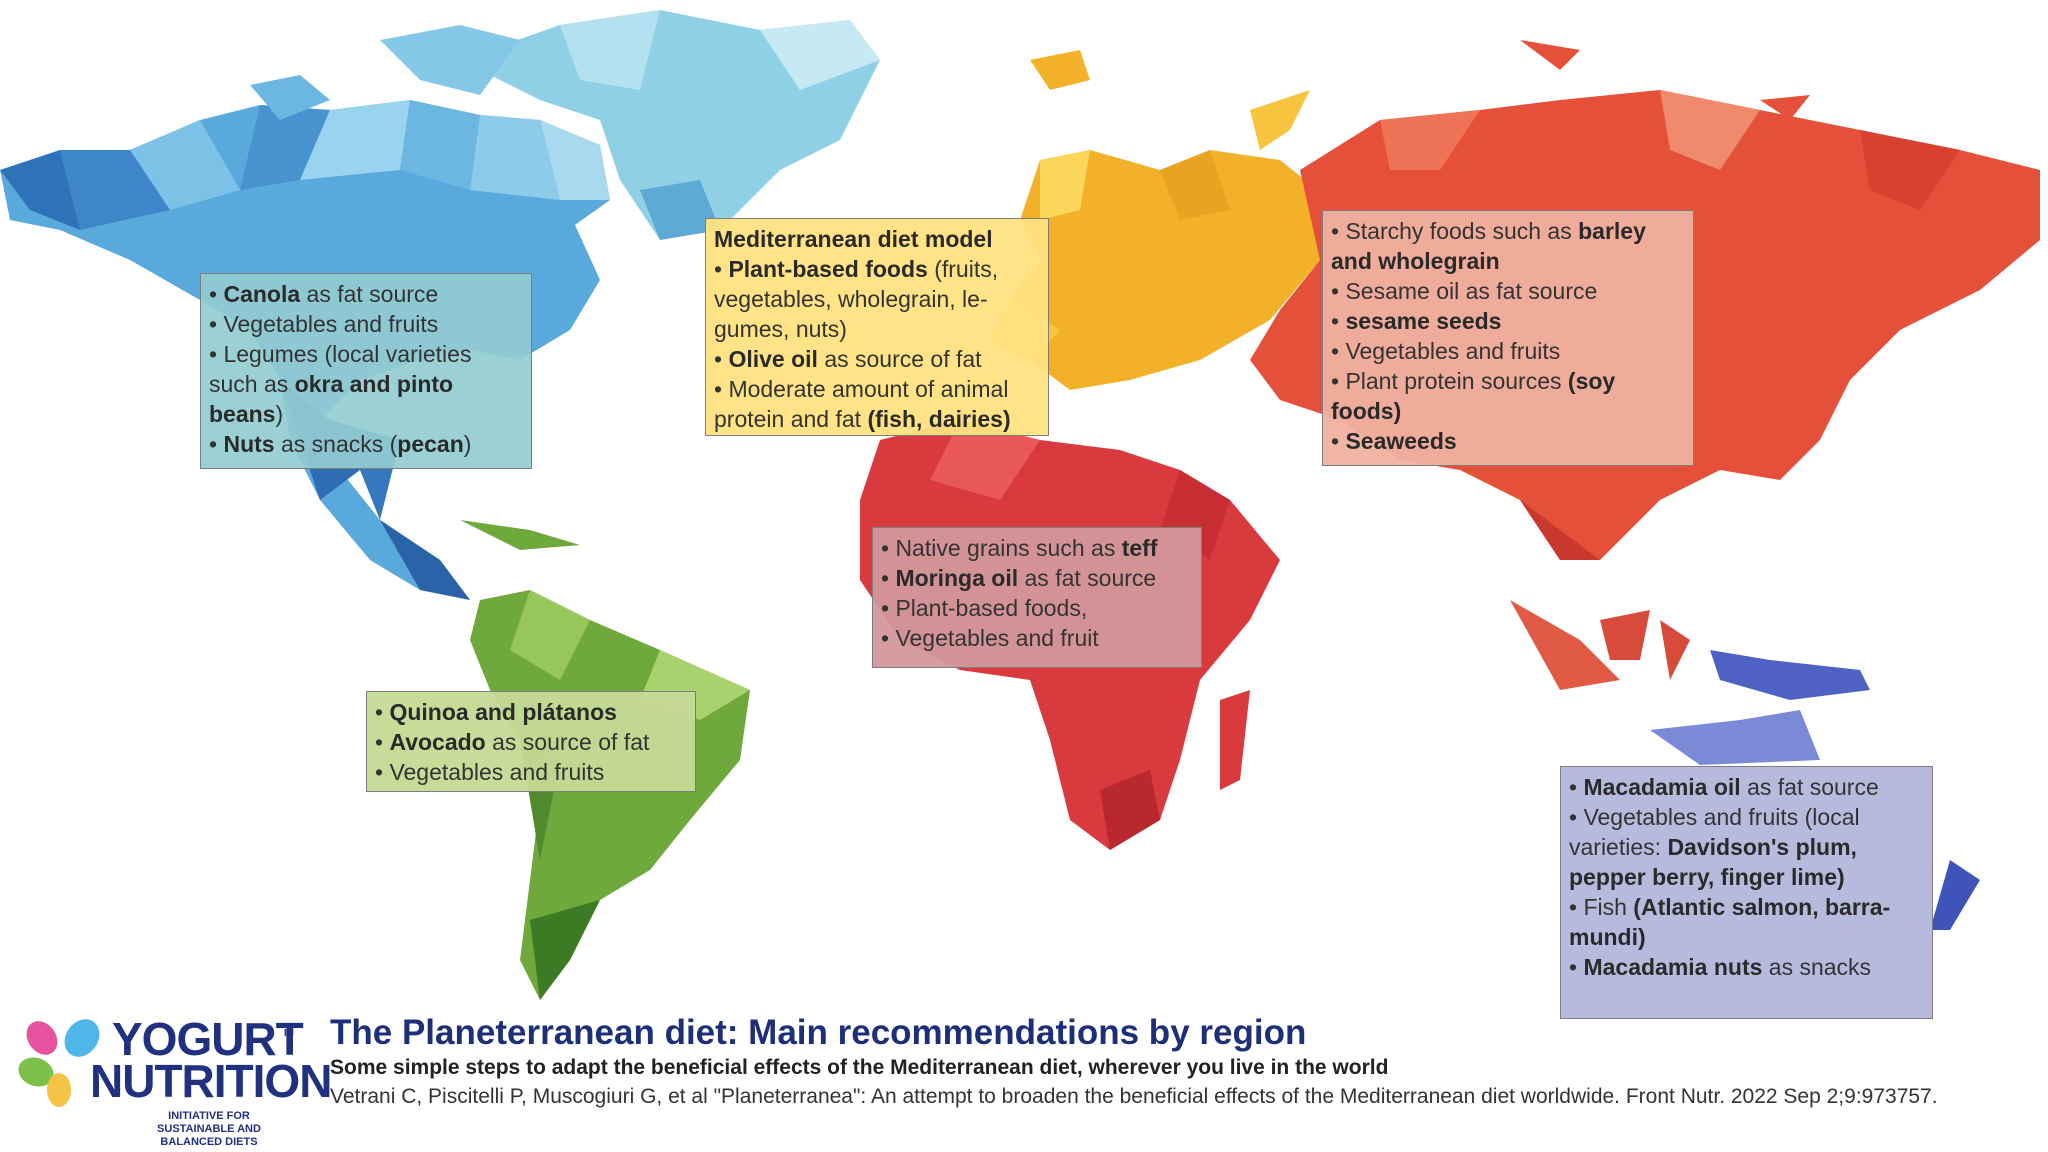 This screenshot has width=2048, height=1152. Describe the element at coordinates (262, 294) in the screenshot. I see `highlight-text: Canola` at that location.